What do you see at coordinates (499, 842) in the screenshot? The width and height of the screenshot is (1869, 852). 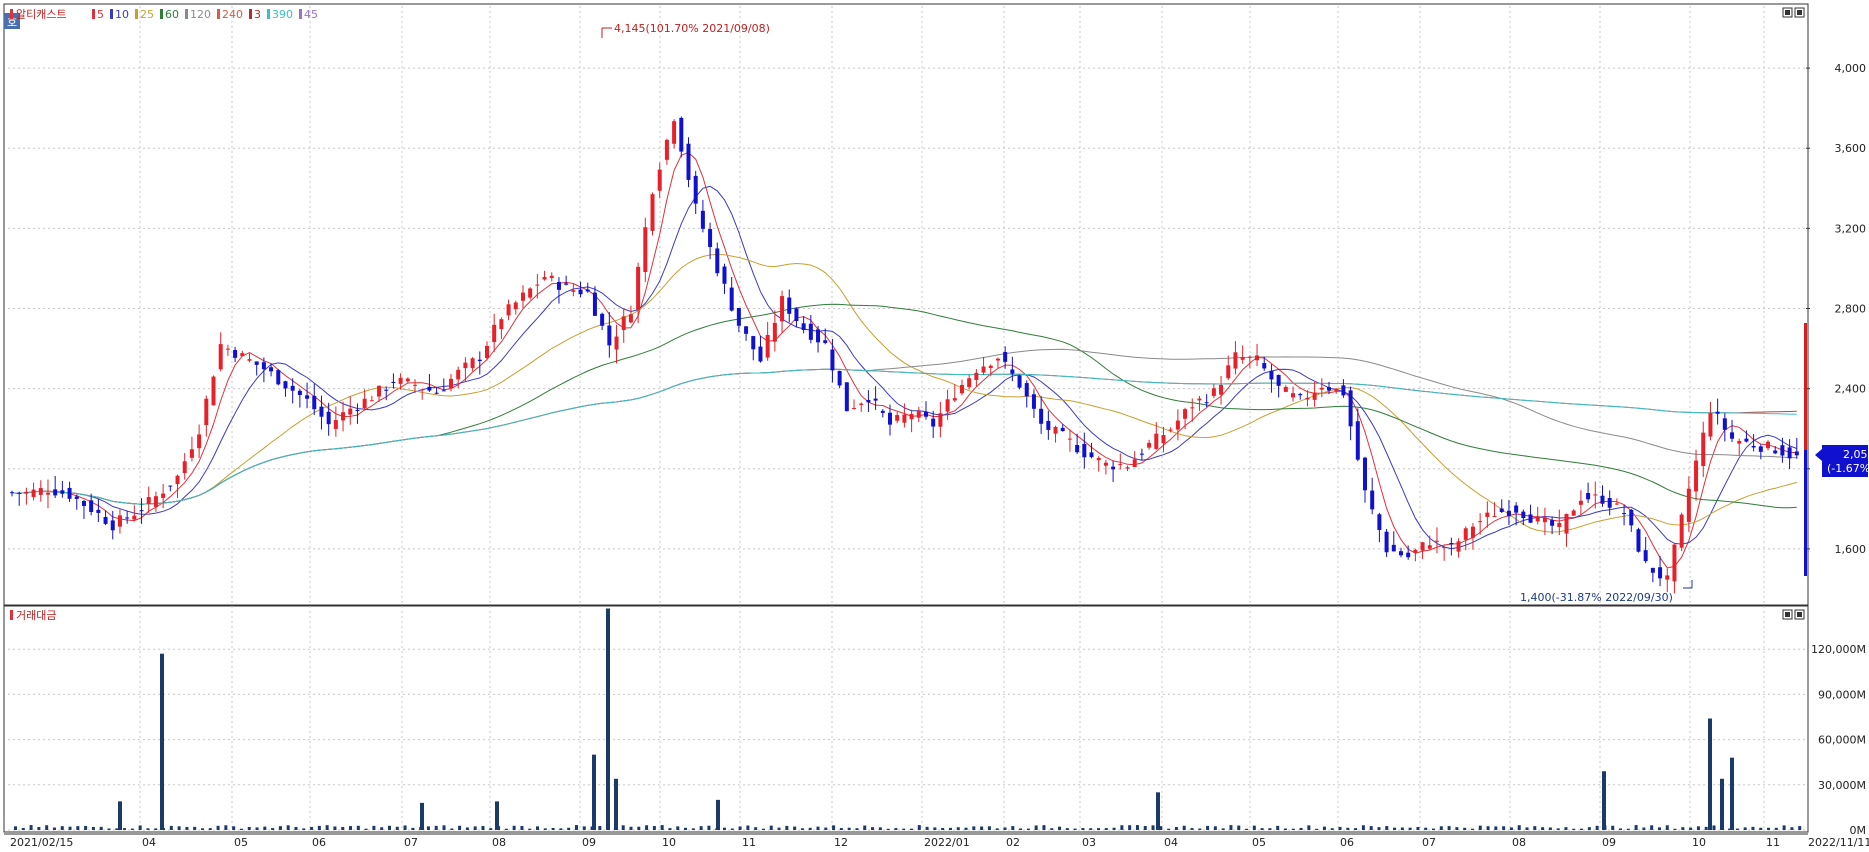 I see `date-tick-label: 08` at bounding box center [499, 842].